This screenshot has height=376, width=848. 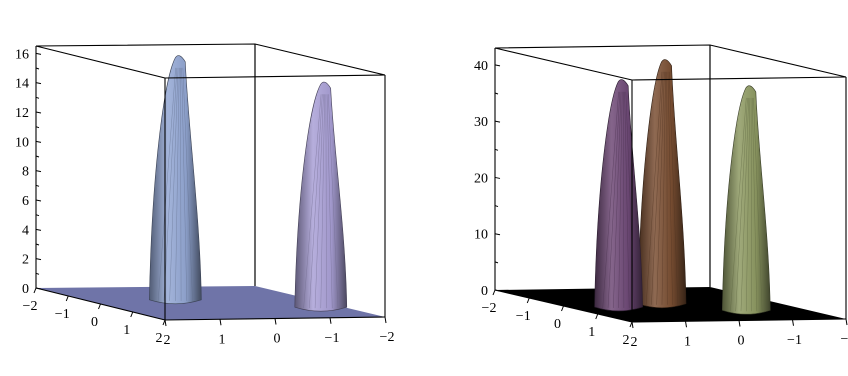 I want to click on box-right-top-edge, so click(x=275, y=76).